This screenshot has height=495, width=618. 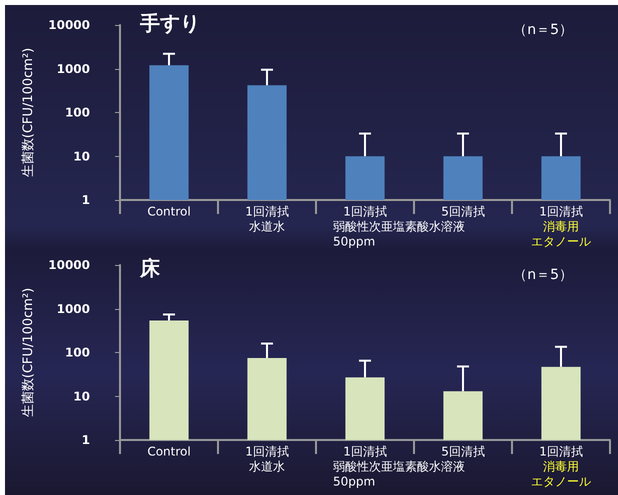 What do you see at coordinates (150, 268) in the screenshot?
I see `chart-title: 床` at bounding box center [150, 268].